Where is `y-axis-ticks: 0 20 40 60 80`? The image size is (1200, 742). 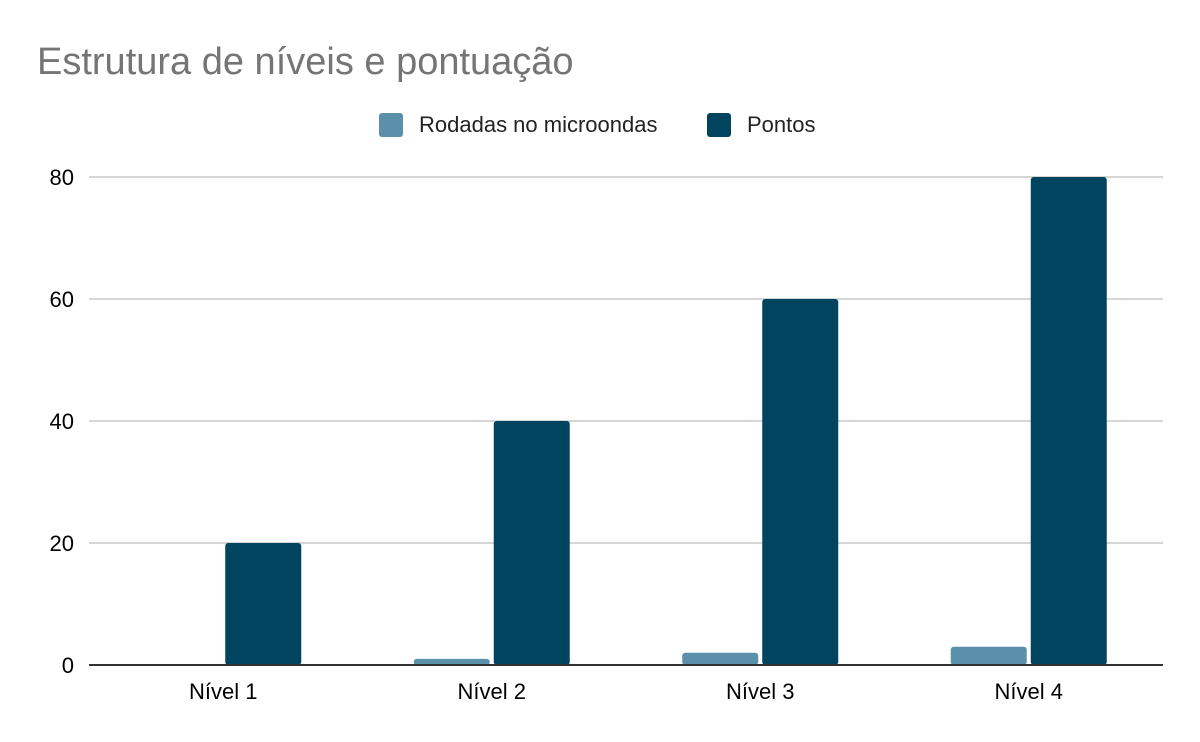
y-axis-ticks: 0 20 40 60 80 is located at coordinates (62, 421).